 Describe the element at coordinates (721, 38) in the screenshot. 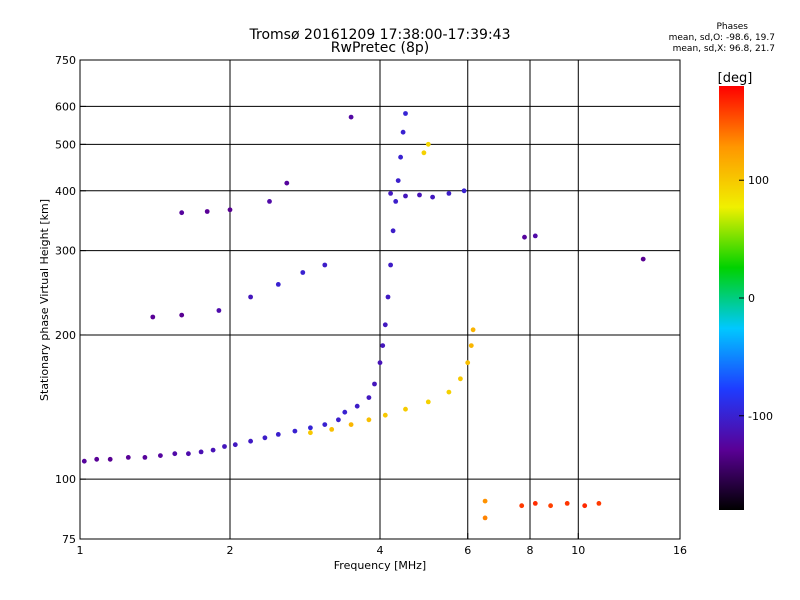

I see `phases-o-stats: mean, sd,O: -98.6, 19.7` at that location.